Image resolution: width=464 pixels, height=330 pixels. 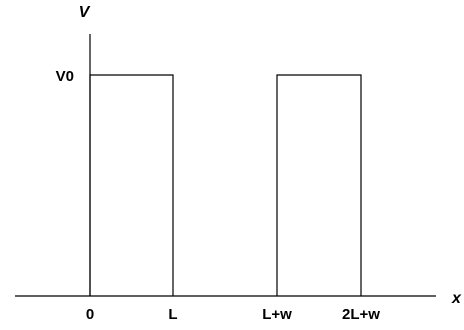 What do you see at coordinates (456, 298) in the screenshot?
I see `x-axis-label: x` at bounding box center [456, 298].